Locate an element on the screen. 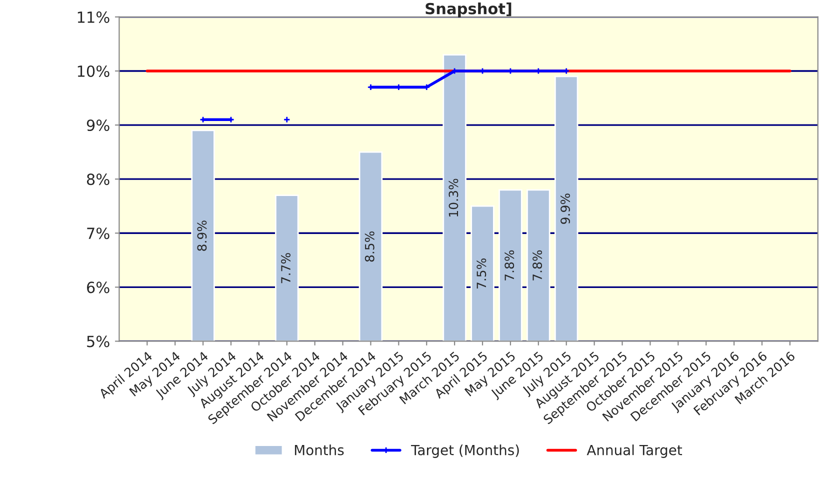 The image size is (822, 484). y-tick-label: 6% is located at coordinates (98, 288).